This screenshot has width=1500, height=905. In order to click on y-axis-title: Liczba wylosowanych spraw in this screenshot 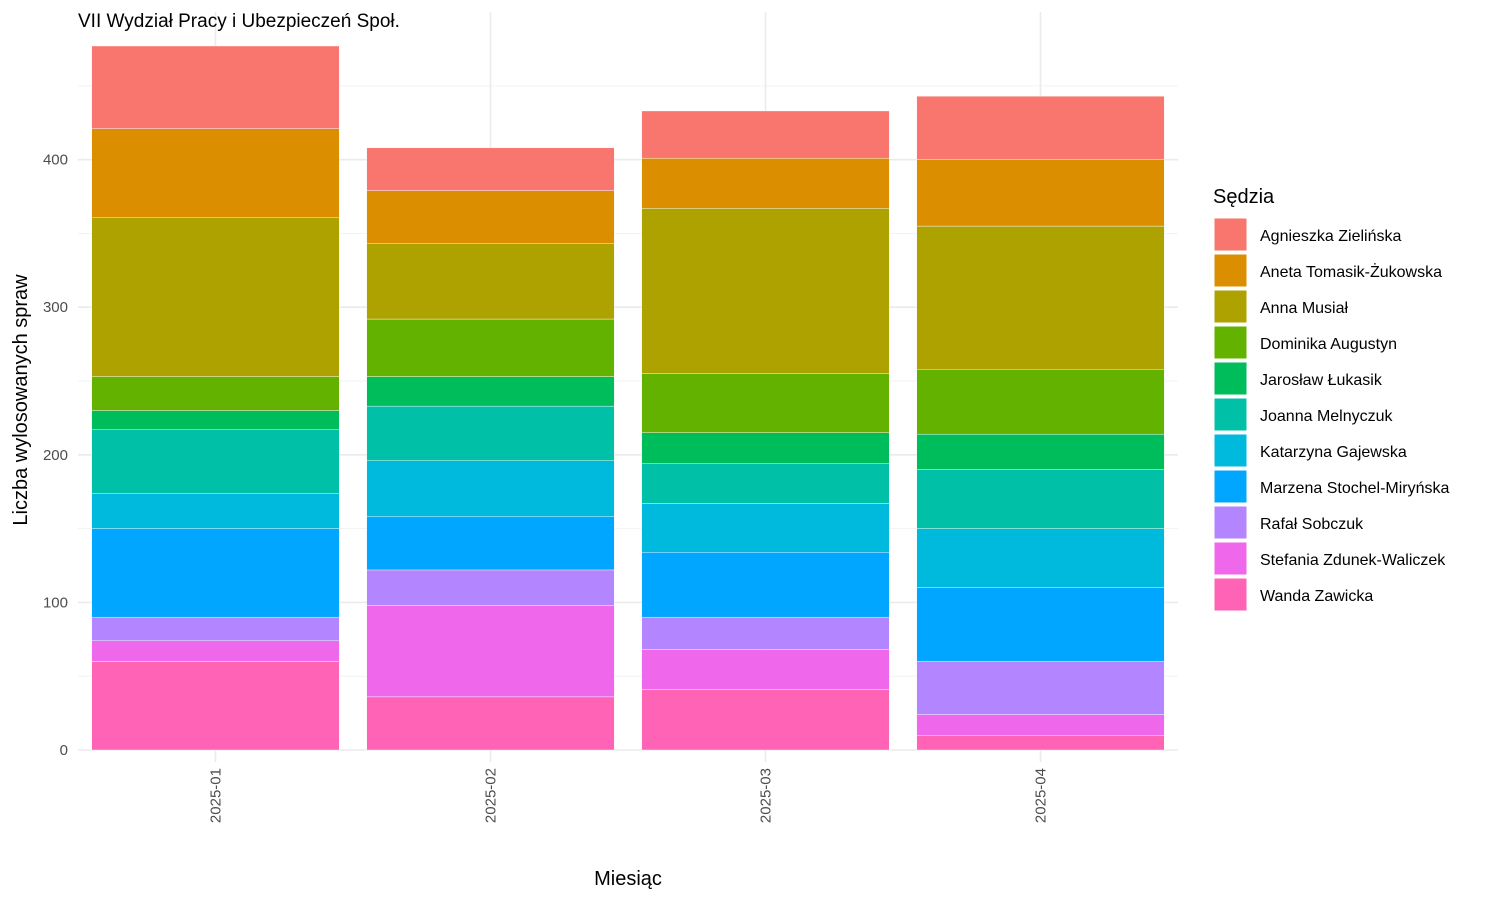, I will do `click(21, 400)`.